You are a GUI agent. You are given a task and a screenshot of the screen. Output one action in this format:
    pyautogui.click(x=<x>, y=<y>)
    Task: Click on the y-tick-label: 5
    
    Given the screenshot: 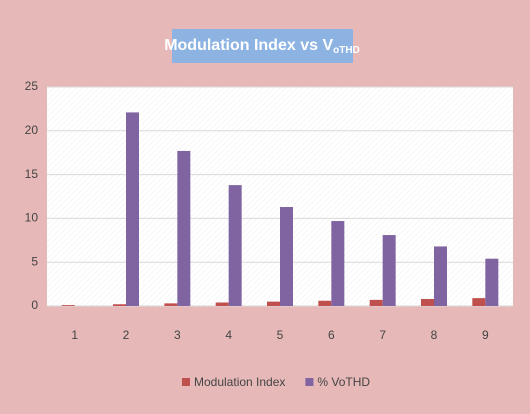 What is the action you would take?
    pyautogui.click(x=34, y=261)
    